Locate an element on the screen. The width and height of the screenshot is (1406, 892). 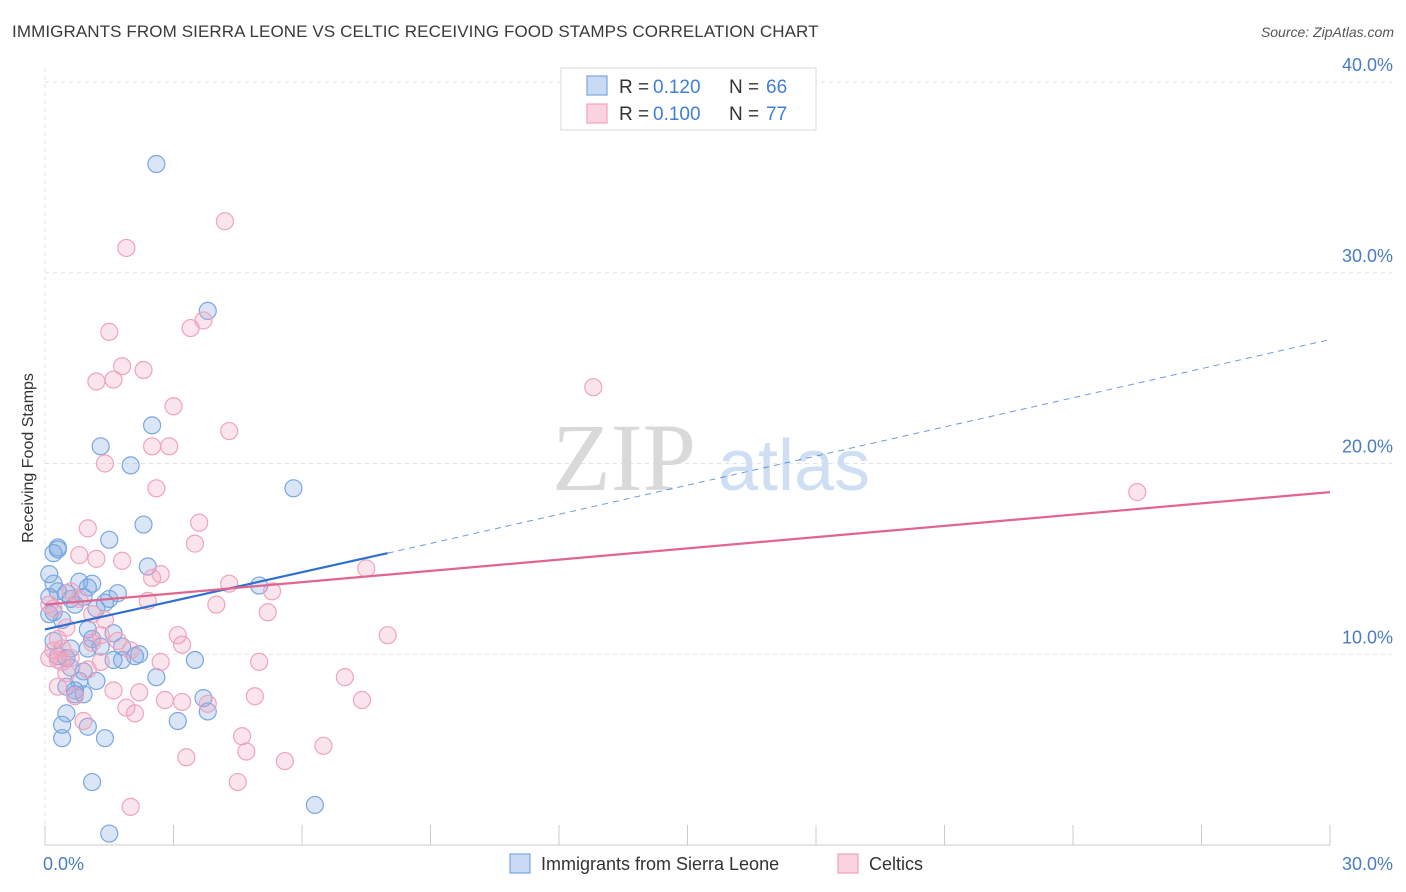
bottom-legend: Immigrants from Sierra Leone Celtics is located at coordinates (716, 863).